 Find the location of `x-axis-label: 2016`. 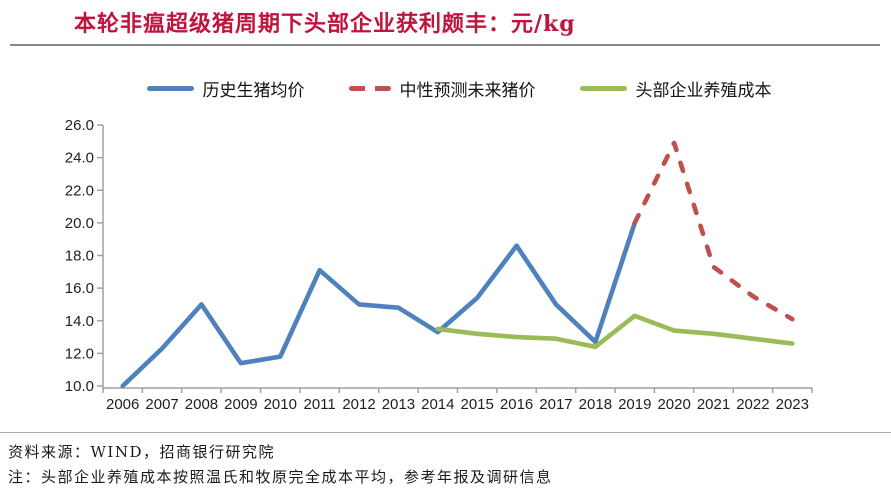

x-axis-label: 2016 is located at coordinates (516, 404).